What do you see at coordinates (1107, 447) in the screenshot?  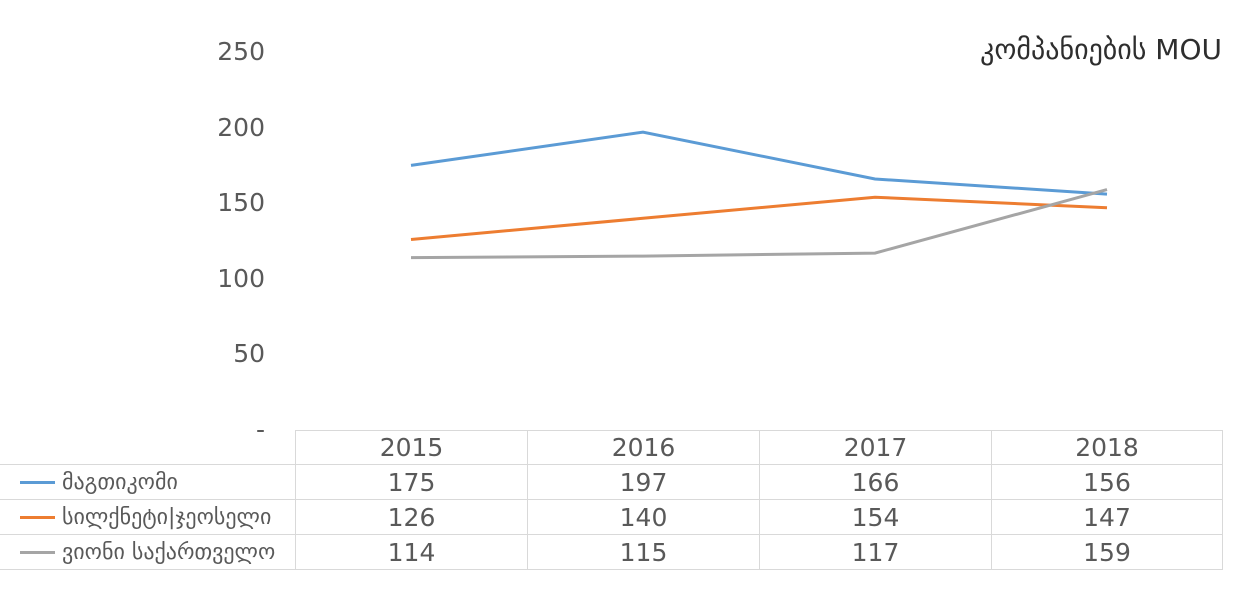 I see `table-header-year: 2018` at bounding box center [1107, 447].